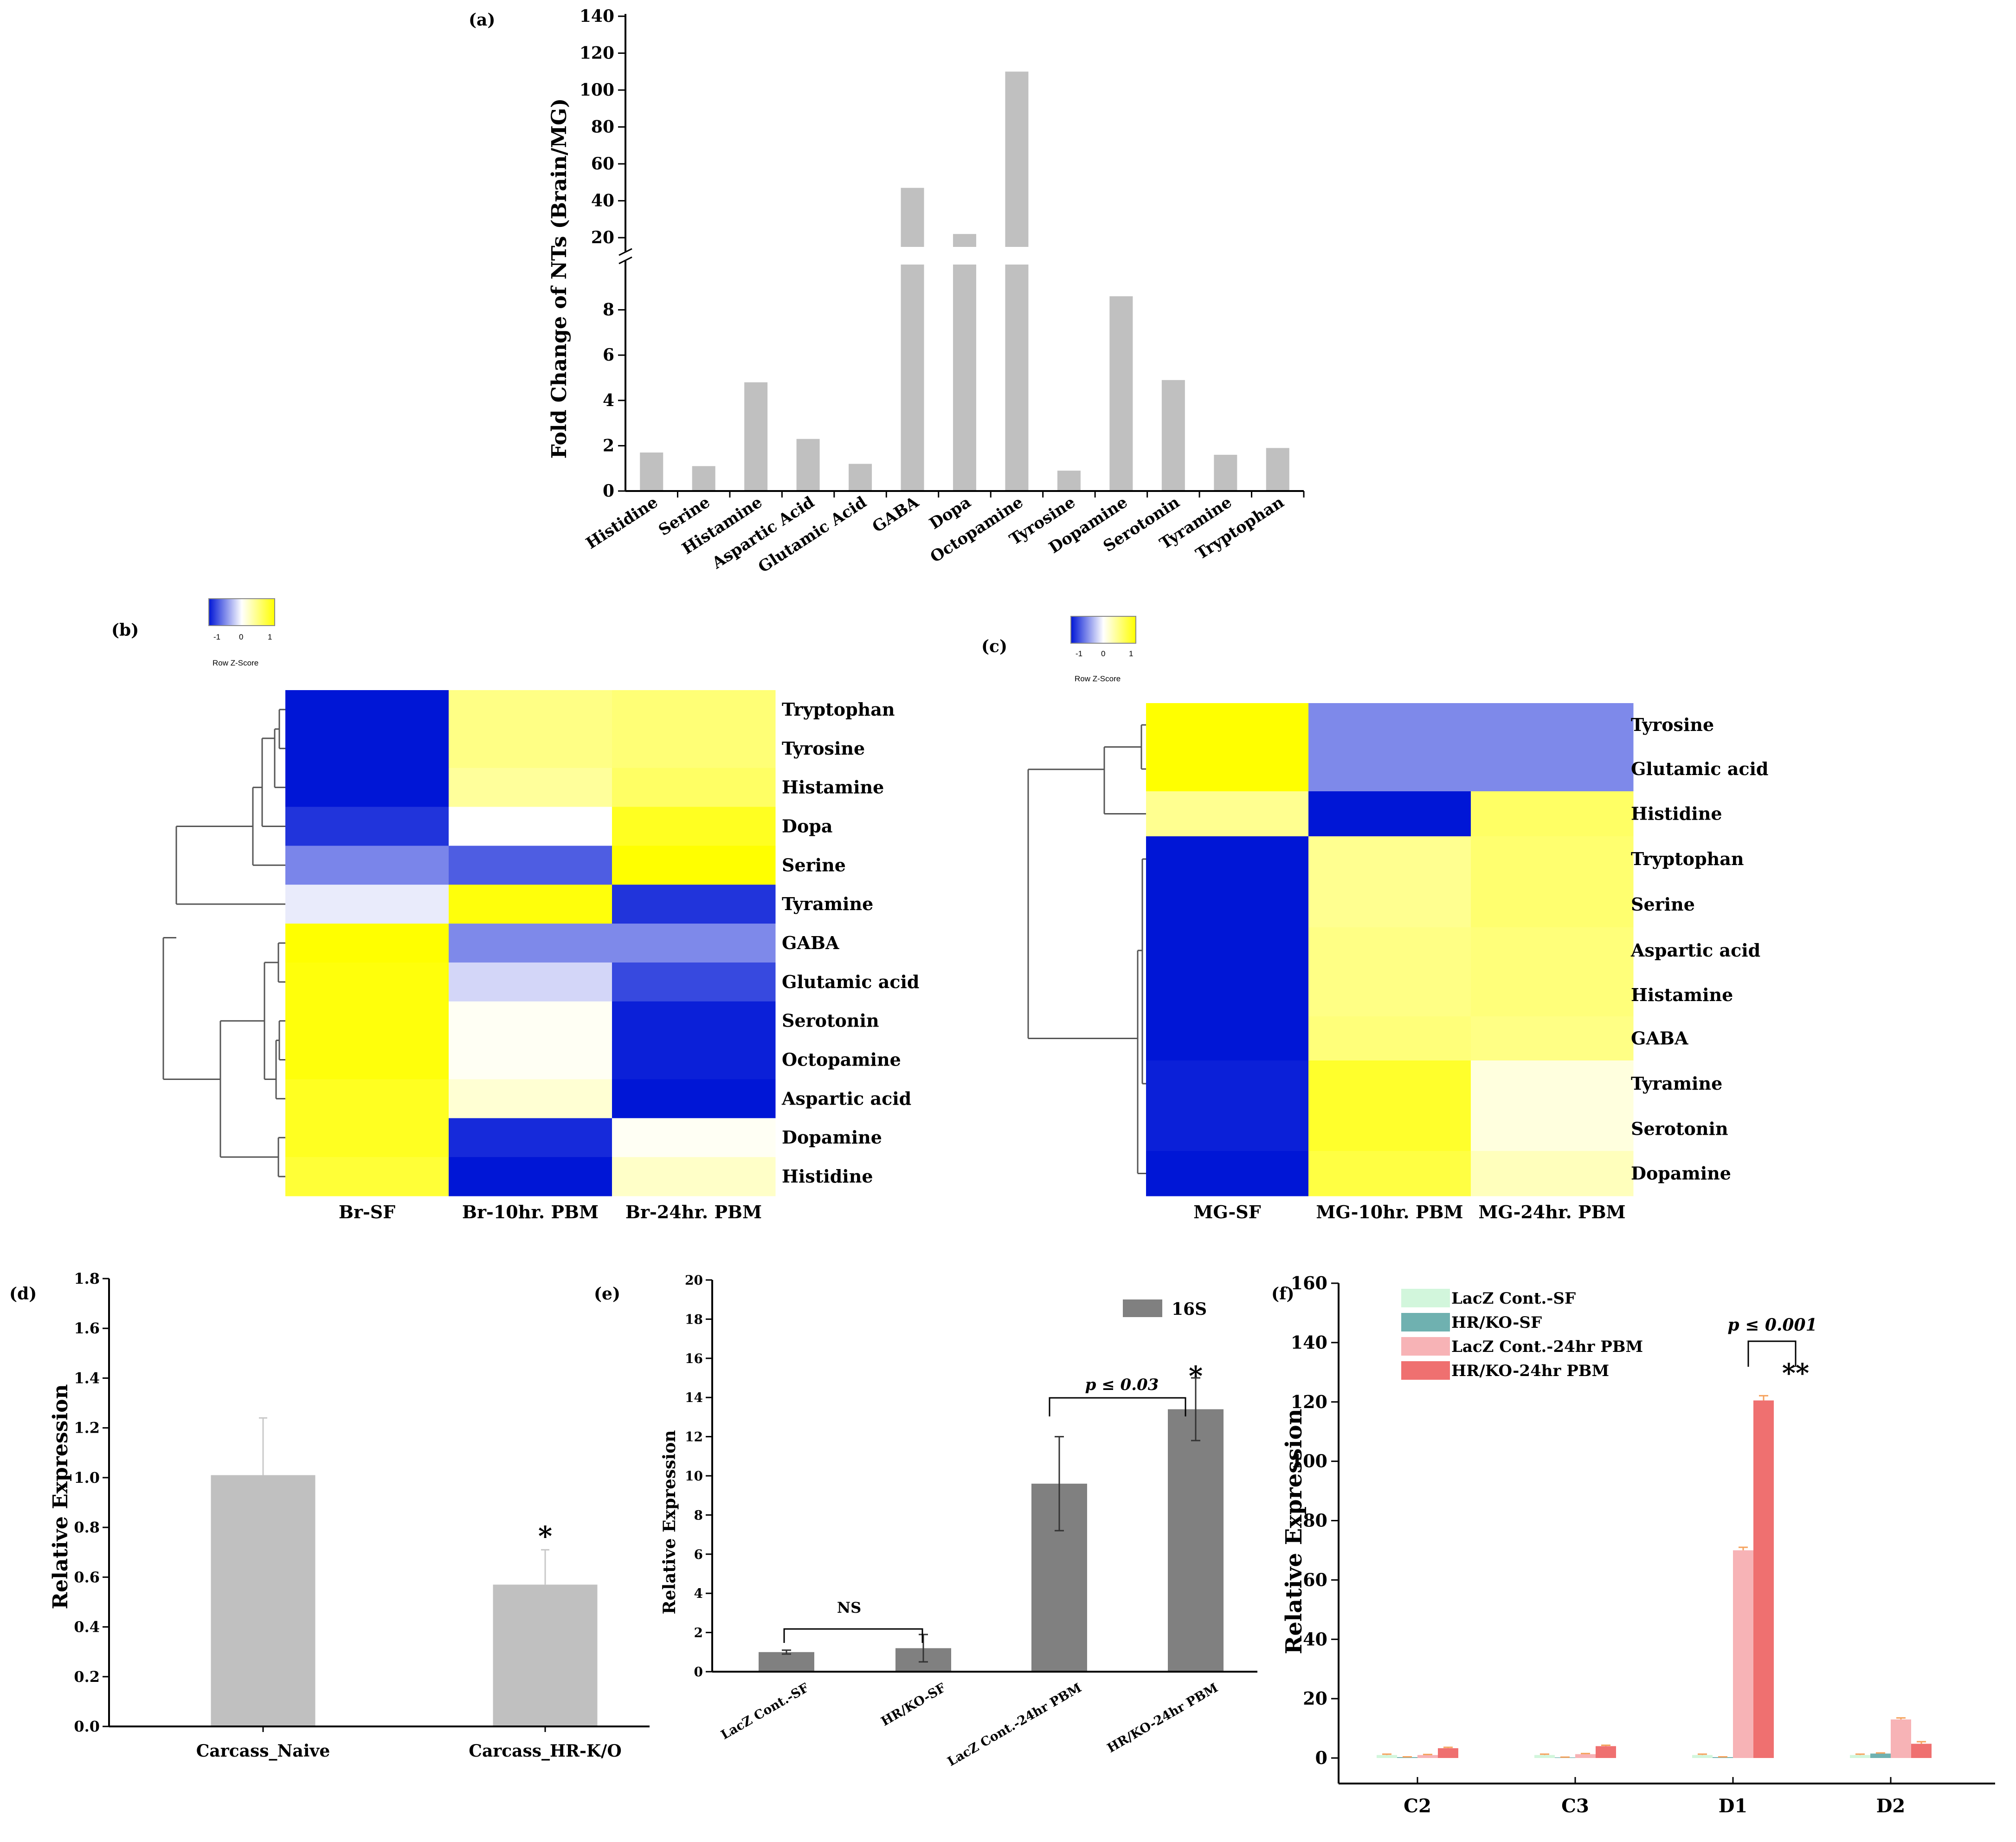 Image resolution: width=2016 pixels, height=1842 pixels. I want to click on panel-b-dendrogram, so click(223, 943).